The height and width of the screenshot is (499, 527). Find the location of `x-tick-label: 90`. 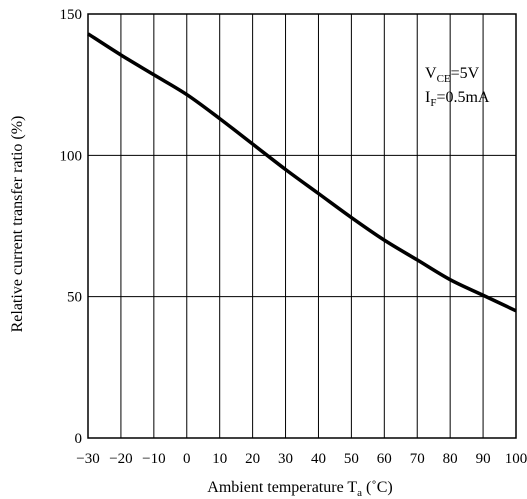

x-tick-label: 90 is located at coordinates (483, 459).